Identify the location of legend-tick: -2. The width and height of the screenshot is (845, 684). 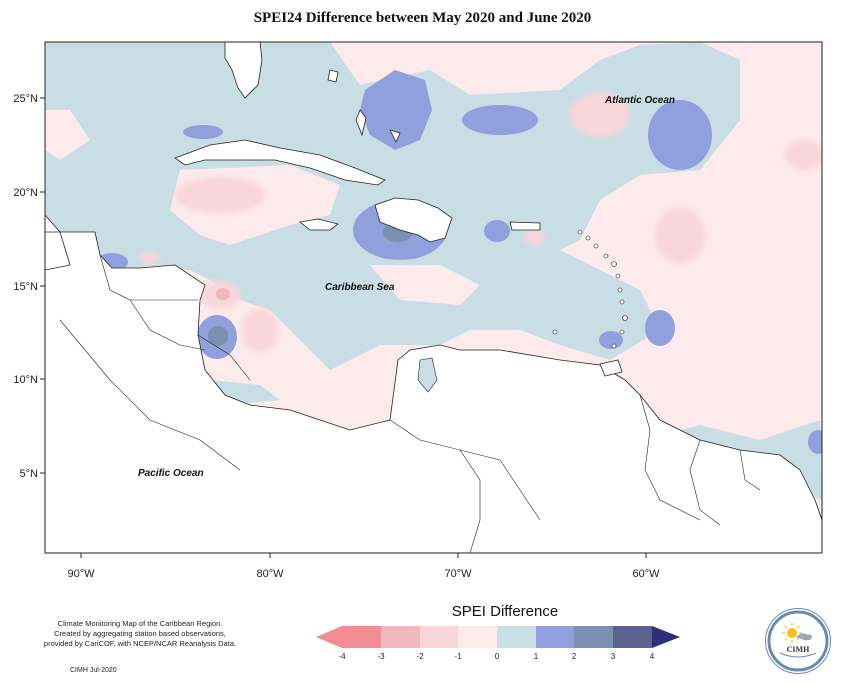
(420, 656).